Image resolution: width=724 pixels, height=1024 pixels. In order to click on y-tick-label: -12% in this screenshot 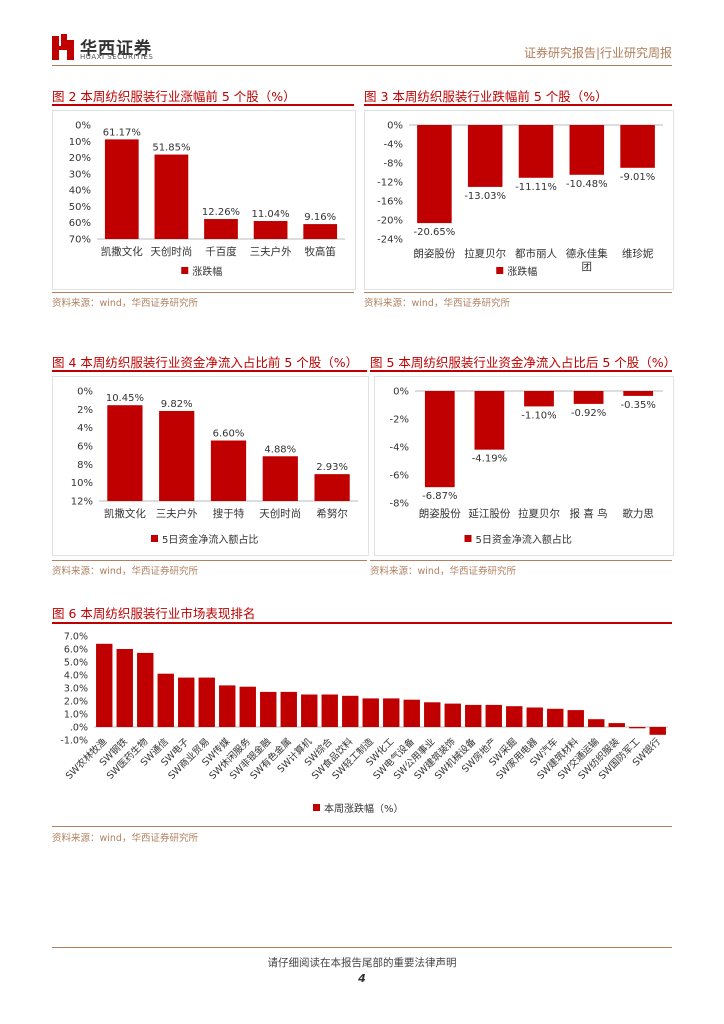, I will do `click(390, 183)`.